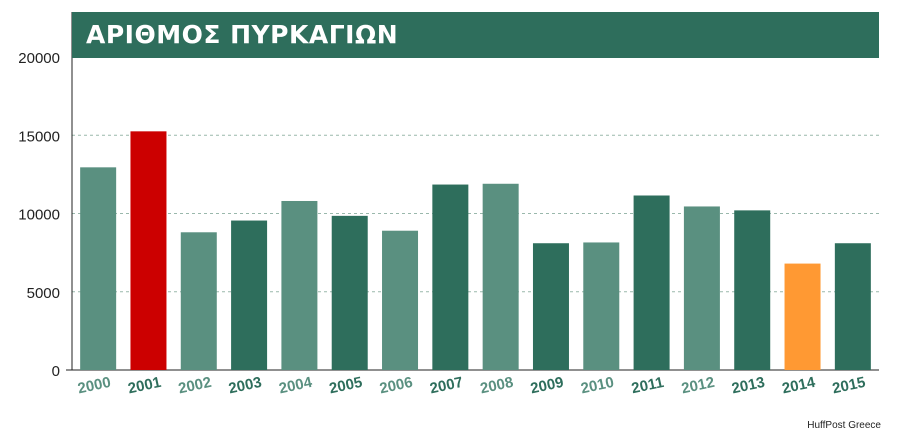 Image resolution: width=899 pixels, height=440 pixels. I want to click on x-tick-label-2005: 2005, so click(346, 386).